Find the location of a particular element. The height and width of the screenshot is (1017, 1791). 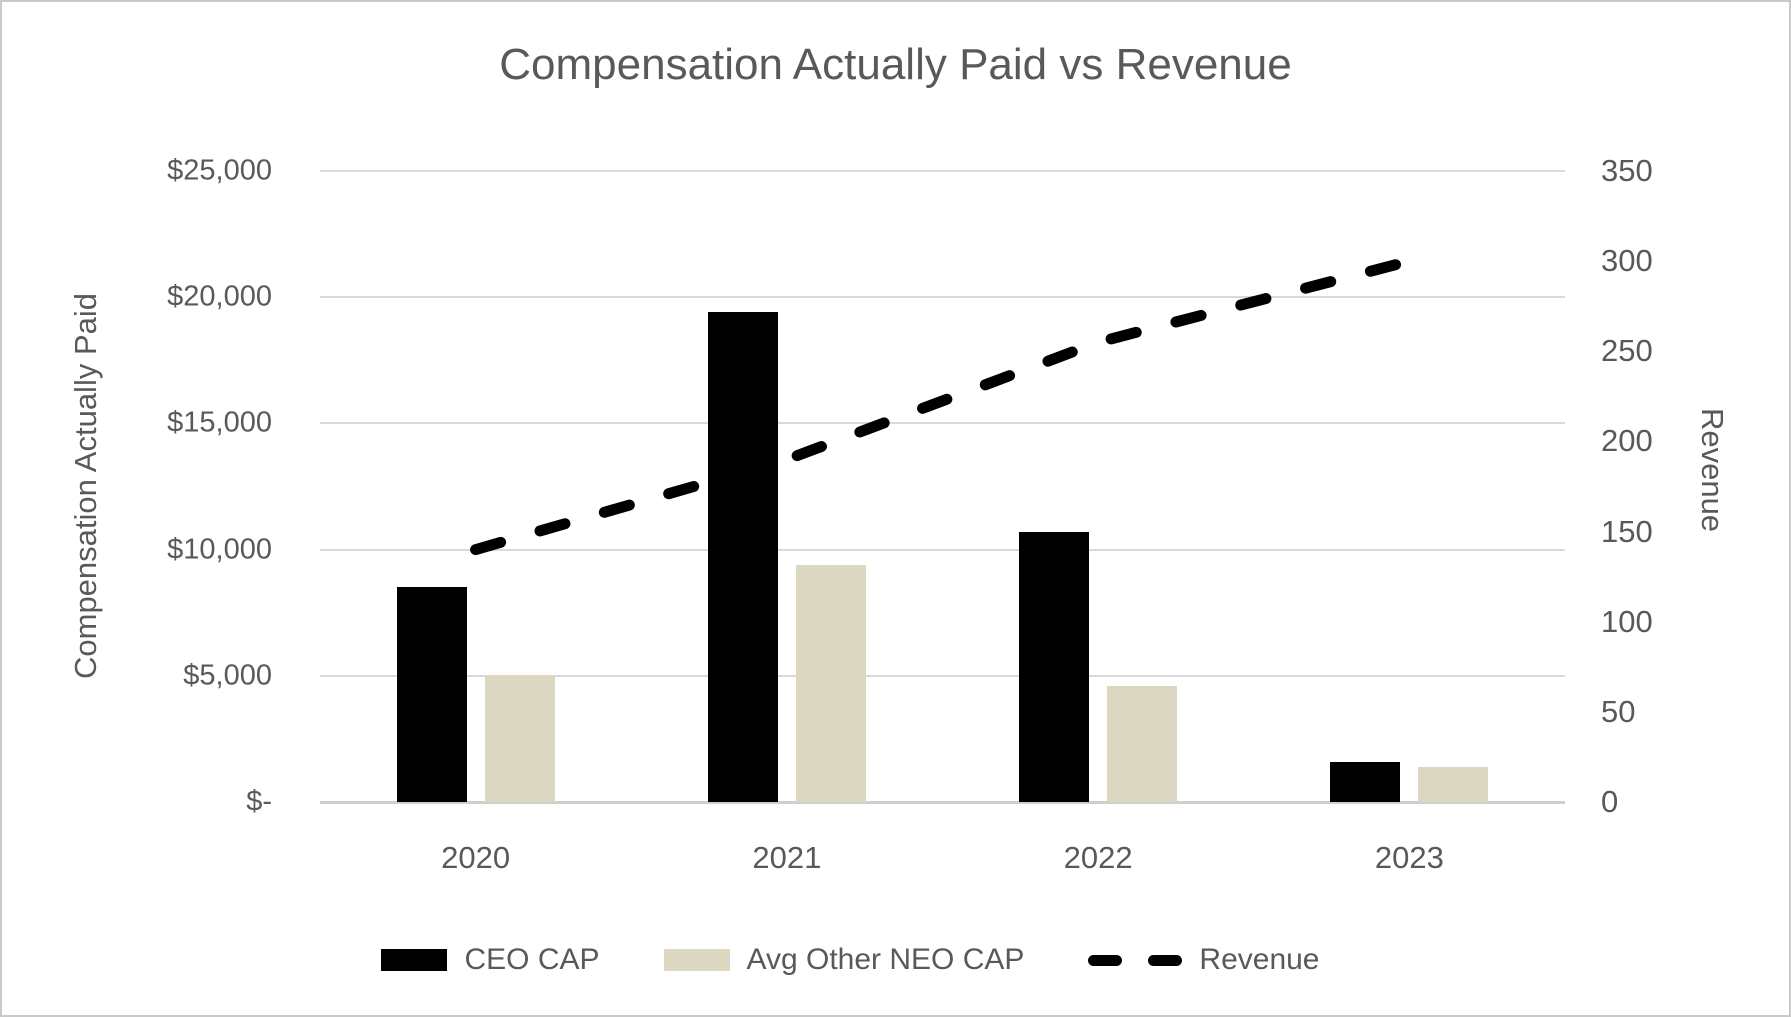

right-axis-tick-label: 250 is located at coordinates (1627, 351).